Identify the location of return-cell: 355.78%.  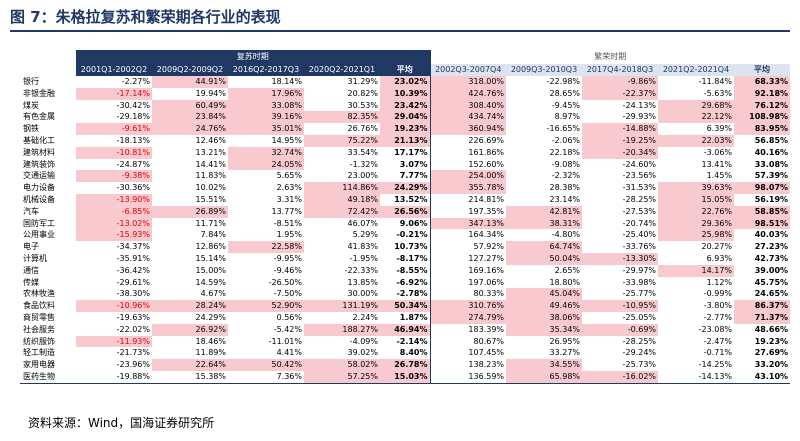
(468, 188).